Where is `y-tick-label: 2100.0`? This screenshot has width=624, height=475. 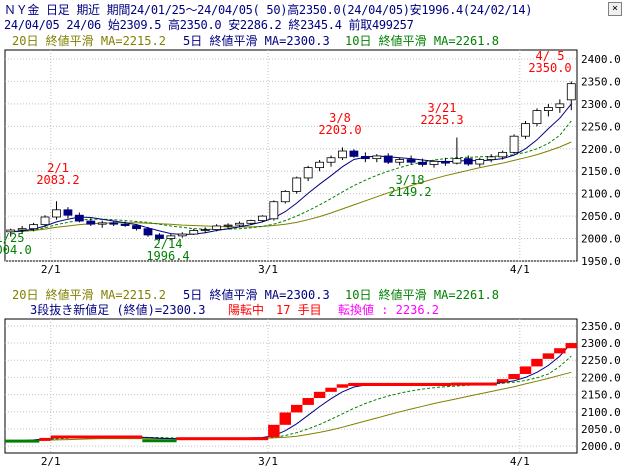
y-tick-label: 2100.0 is located at coordinates (601, 412).